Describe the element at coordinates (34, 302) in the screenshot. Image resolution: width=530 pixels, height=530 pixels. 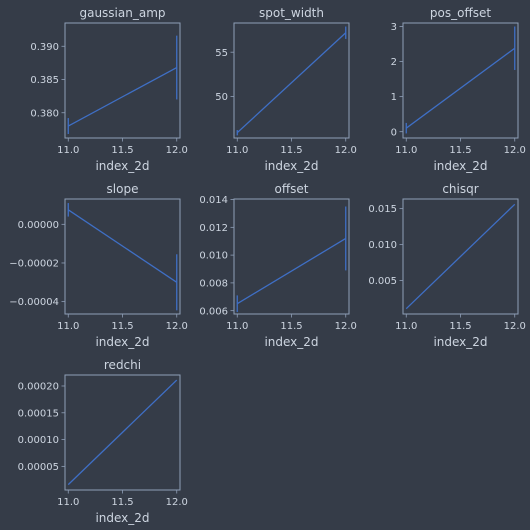
I see `y-tick-label: −0.00004` at that location.